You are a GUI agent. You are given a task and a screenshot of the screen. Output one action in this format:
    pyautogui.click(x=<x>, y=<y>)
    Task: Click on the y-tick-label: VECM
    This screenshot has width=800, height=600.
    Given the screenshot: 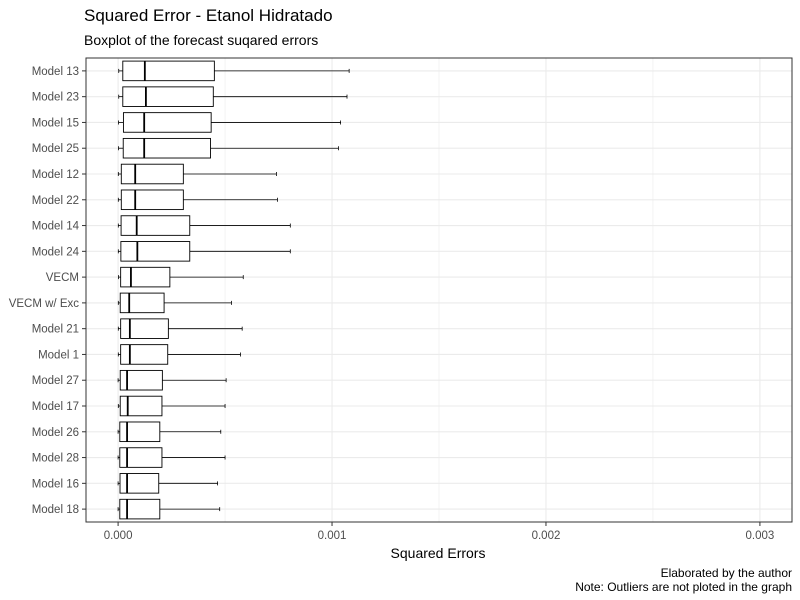 What is the action you would take?
    pyautogui.click(x=62, y=278)
    